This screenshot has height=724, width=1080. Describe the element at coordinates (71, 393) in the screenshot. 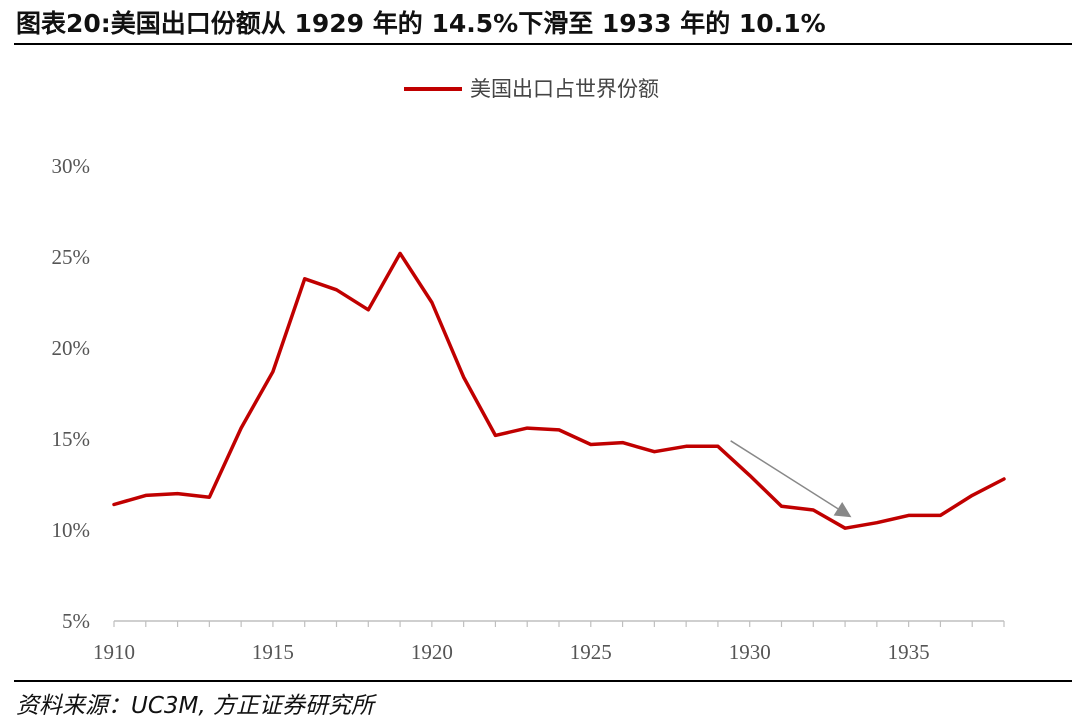

I see `y-axis: 5% 10% 15% 20% 25% 30%` at that location.